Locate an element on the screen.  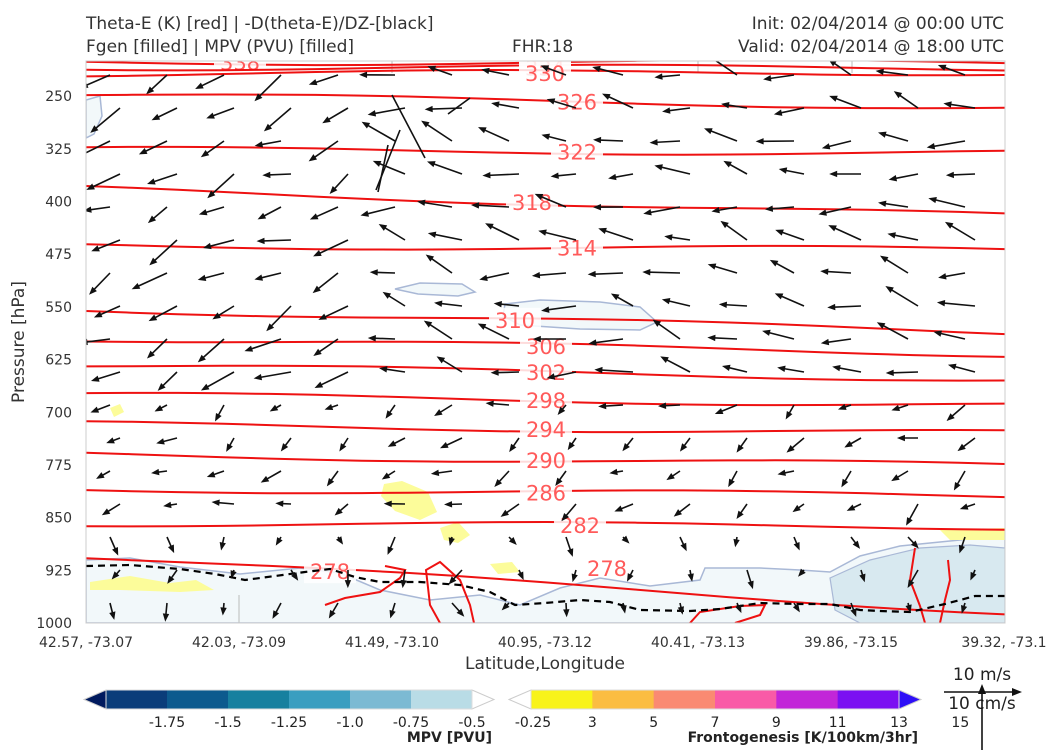
y-tick-label: 325 is located at coordinates (58, 150).